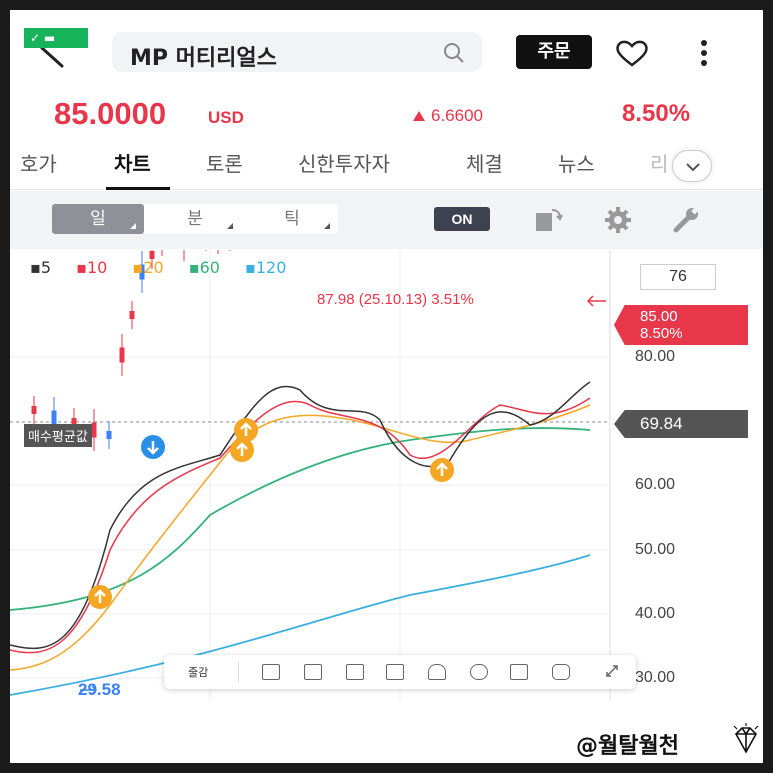  What do you see at coordinates (548, 220) in the screenshot?
I see `rotate-screen-icon` at bounding box center [548, 220].